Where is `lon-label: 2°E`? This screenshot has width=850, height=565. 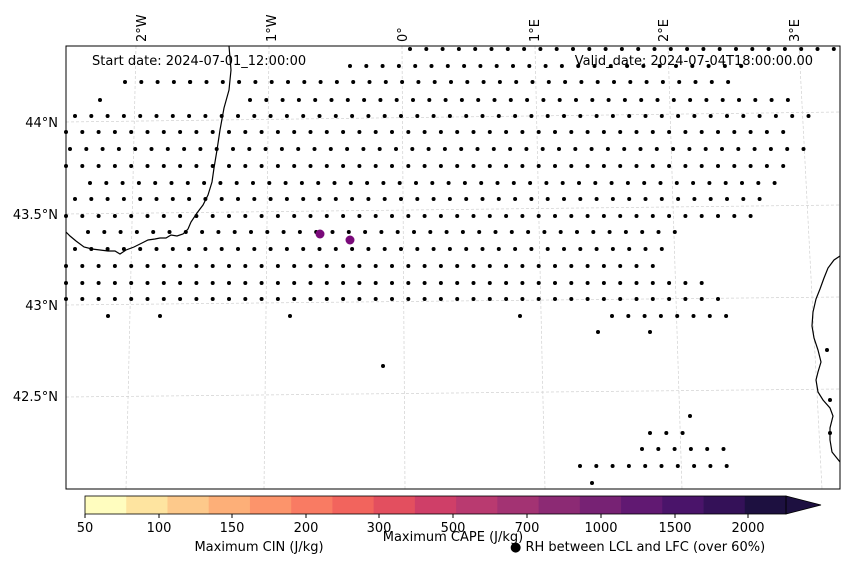 lon-label: 2°E is located at coordinates (664, 30).